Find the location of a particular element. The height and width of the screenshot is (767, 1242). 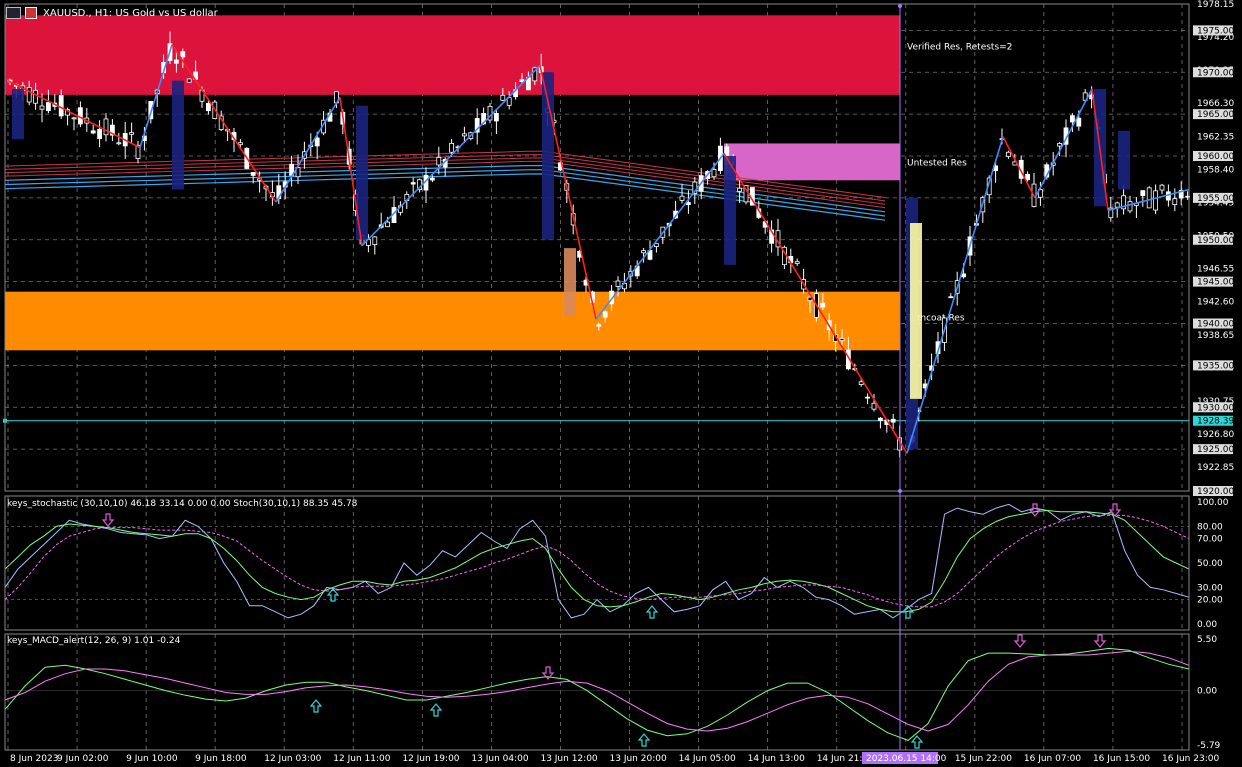

zone-label: Untested Res is located at coordinates (937, 163).